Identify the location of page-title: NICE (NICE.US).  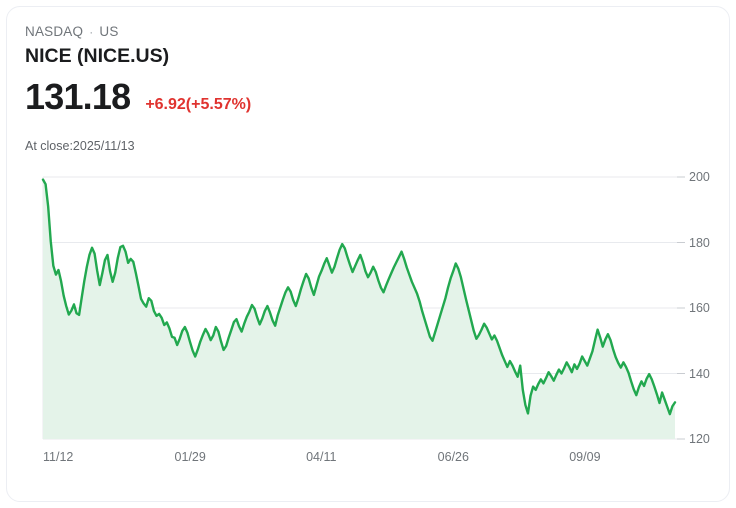
(97, 56).